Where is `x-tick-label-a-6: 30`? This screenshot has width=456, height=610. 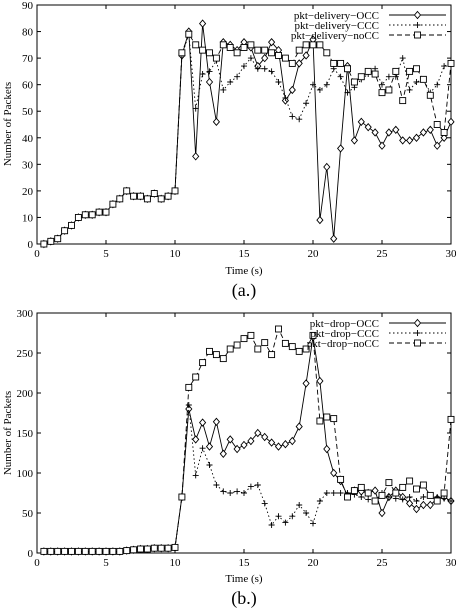 x-tick-label-a-6: 30 is located at coordinates (451, 254).